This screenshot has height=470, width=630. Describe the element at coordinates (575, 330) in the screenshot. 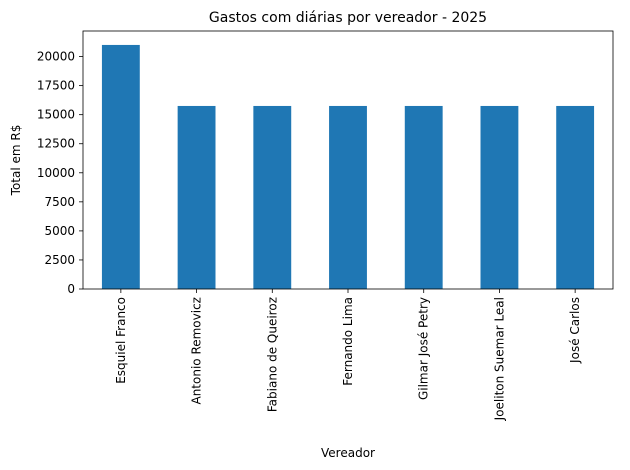

I see `x-tick-label: José Carlos` at that location.